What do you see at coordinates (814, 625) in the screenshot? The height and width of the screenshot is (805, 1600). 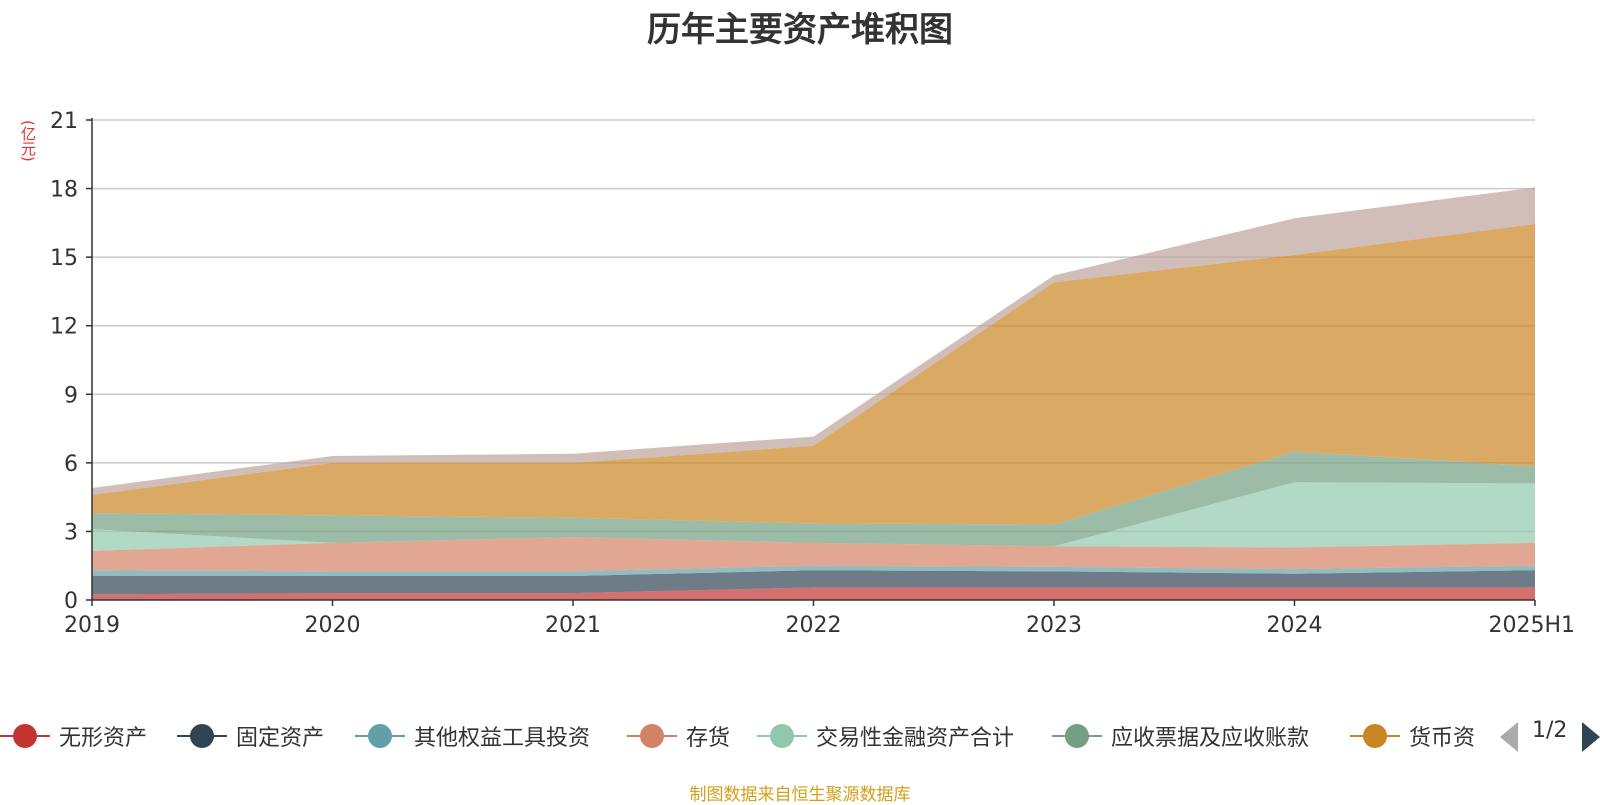 I see `x-tick-label: 2022` at bounding box center [814, 625].